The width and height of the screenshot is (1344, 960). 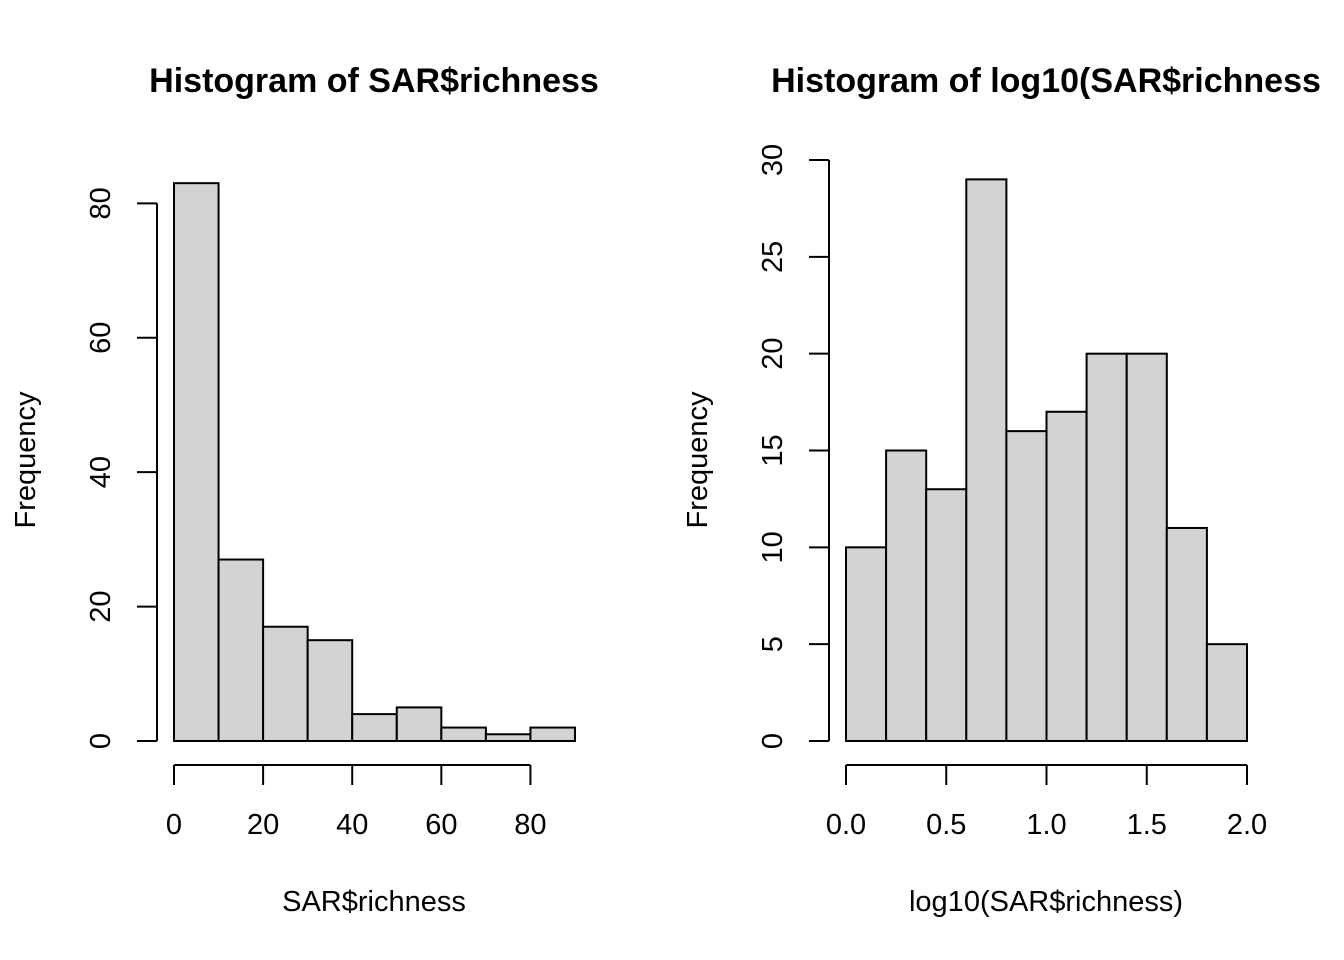 What do you see at coordinates (174, 825) in the screenshot?
I see `x-tick-label: 0` at bounding box center [174, 825].